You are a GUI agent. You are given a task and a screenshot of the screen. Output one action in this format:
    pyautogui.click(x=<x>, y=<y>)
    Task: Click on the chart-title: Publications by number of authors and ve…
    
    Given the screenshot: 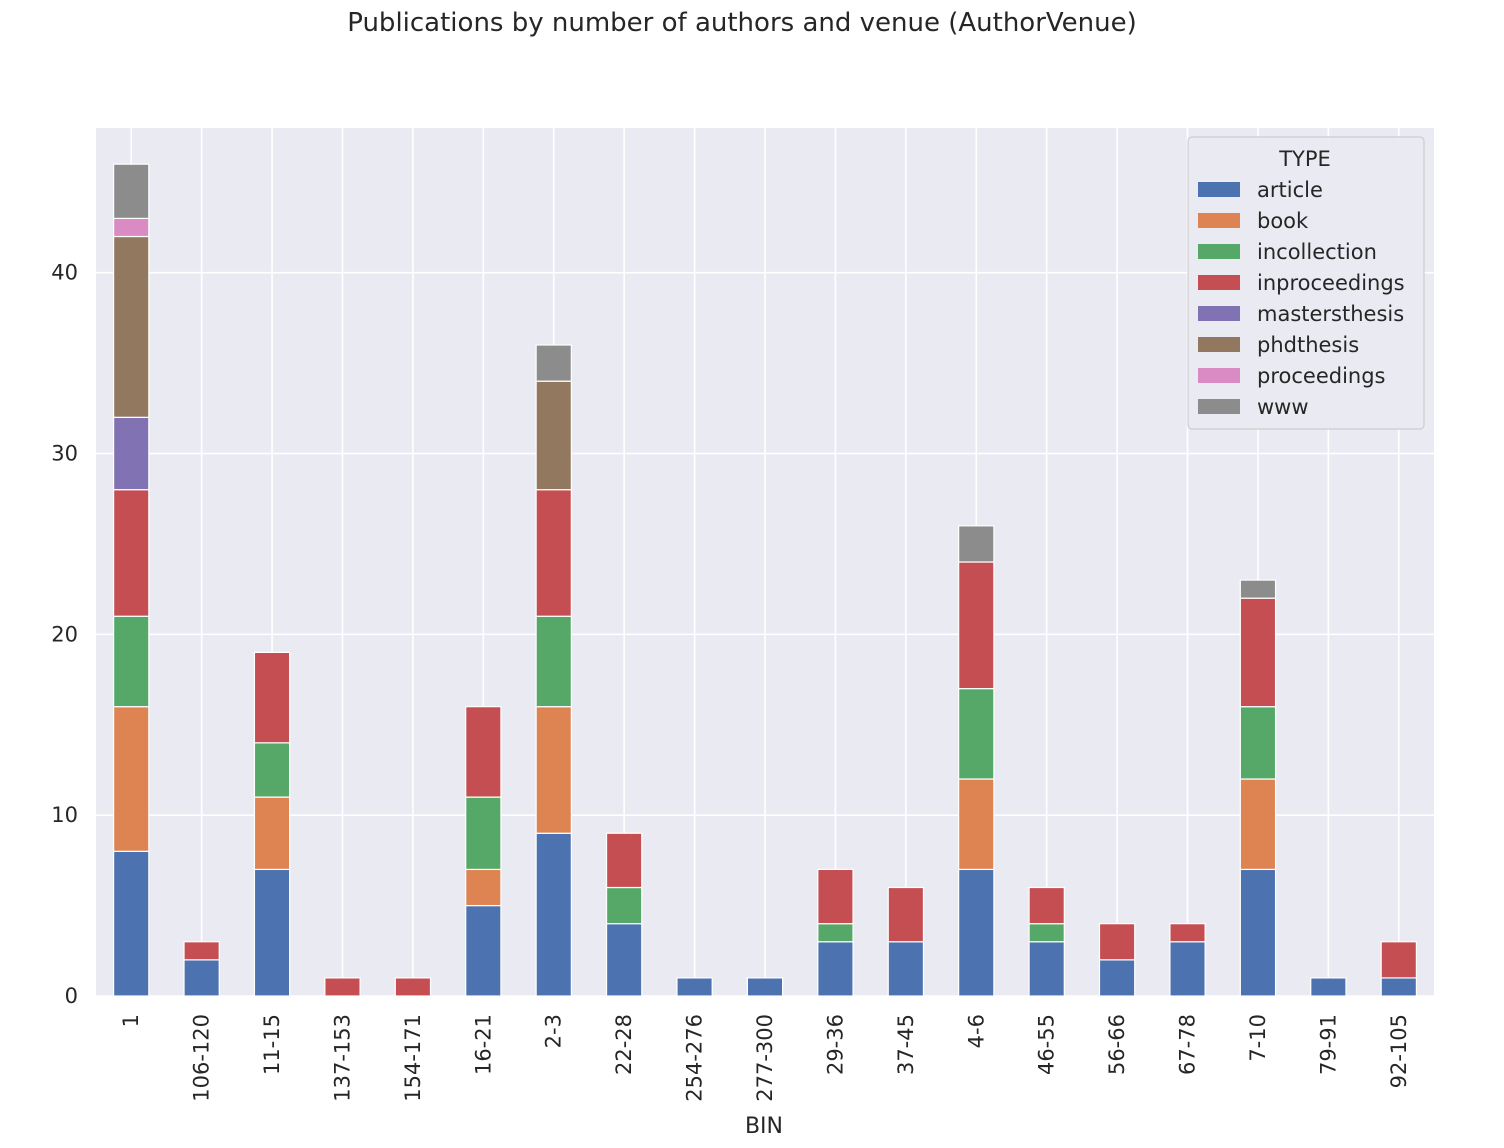 What is the action you would take?
    pyautogui.click(x=742, y=23)
    